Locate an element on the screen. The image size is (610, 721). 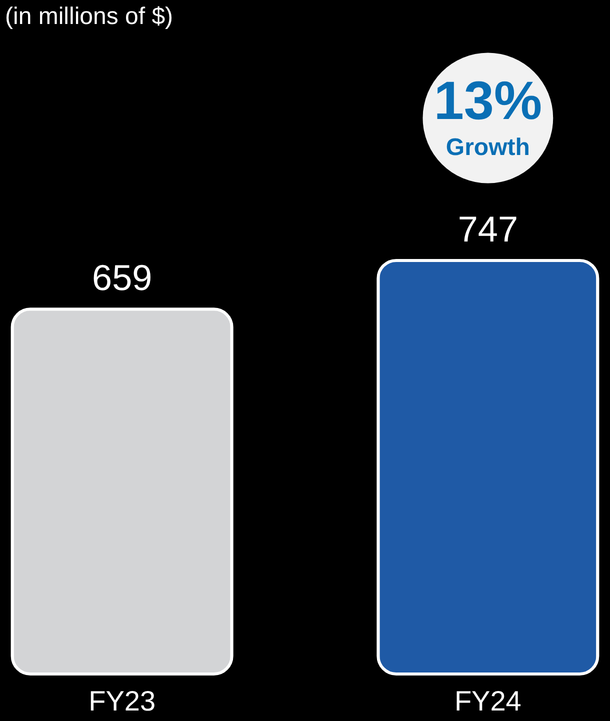
text: Growth is located at coordinates (488, 147).